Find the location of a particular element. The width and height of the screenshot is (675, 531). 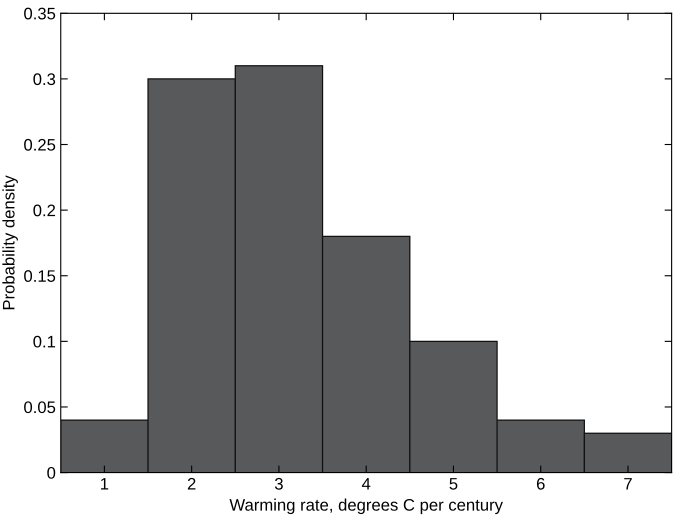

x-axis-title: Warming rate, degrees C per century is located at coordinates (366, 506).